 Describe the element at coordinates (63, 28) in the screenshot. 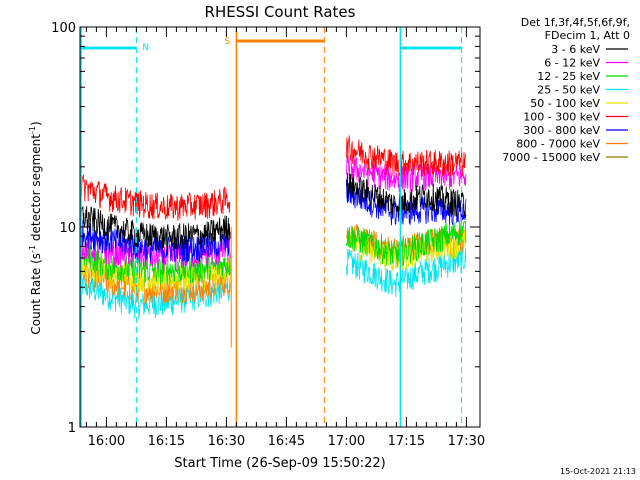

I see `y-tick-label: 100` at that location.